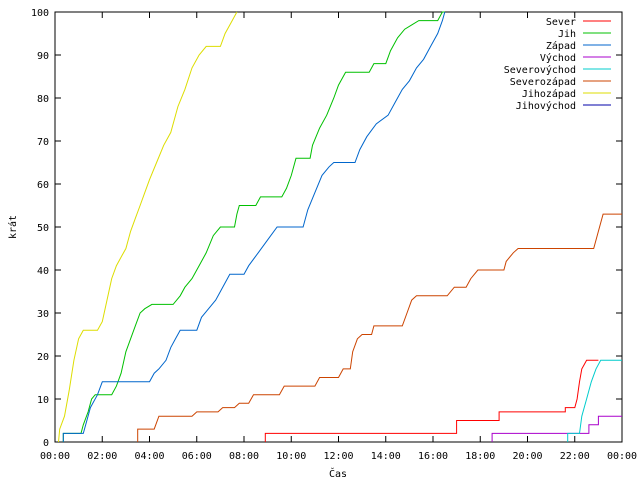 The image size is (640, 480). What do you see at coordinates (40, 13) in the screenshot?
I see `y-tick-label: 100` at bounding box center [40, 13].